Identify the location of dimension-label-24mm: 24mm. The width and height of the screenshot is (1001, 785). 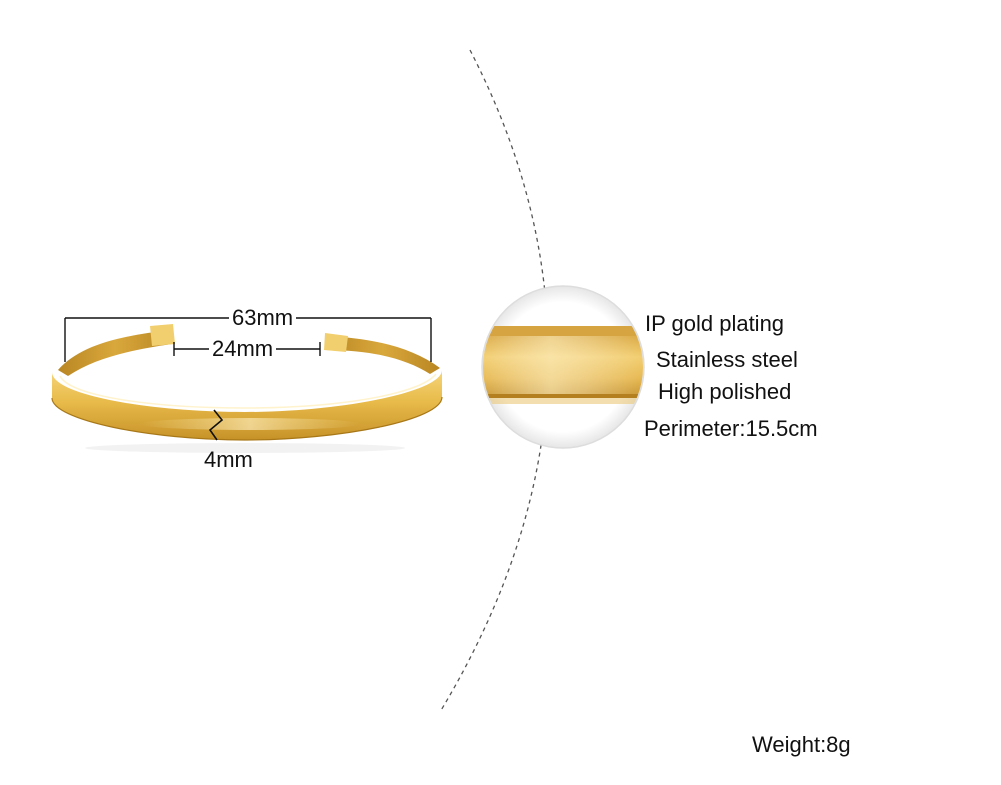
(243, 349).